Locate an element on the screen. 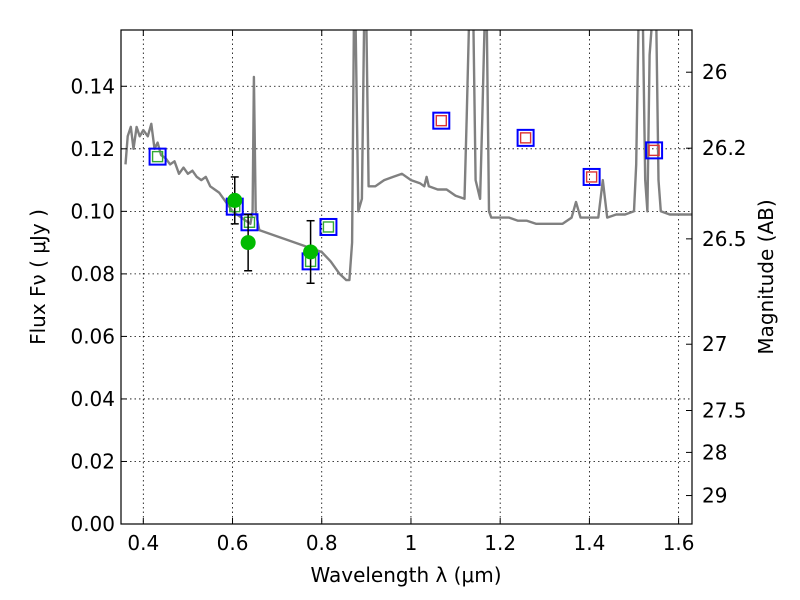 This screenshot has height=600, width=800. x-tick-label: 1.6 is located at coordinates (679, 543).